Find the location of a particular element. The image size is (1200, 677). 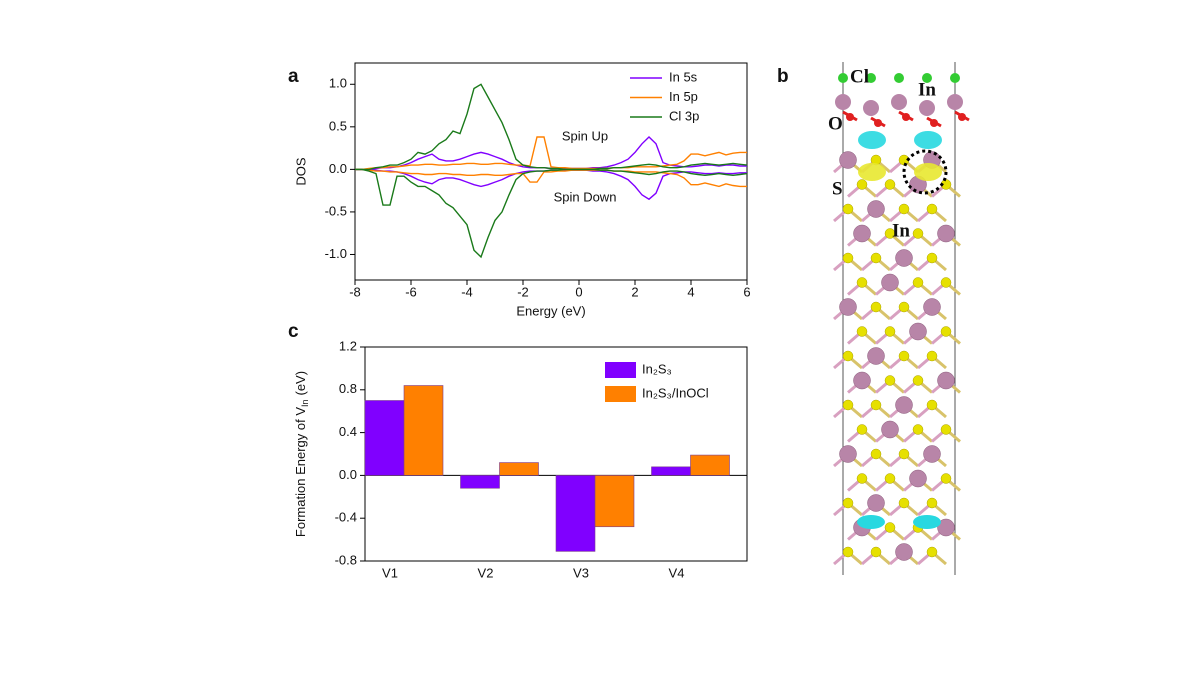

y-tick-label: -1.0 is located at coordinates (336, 253).